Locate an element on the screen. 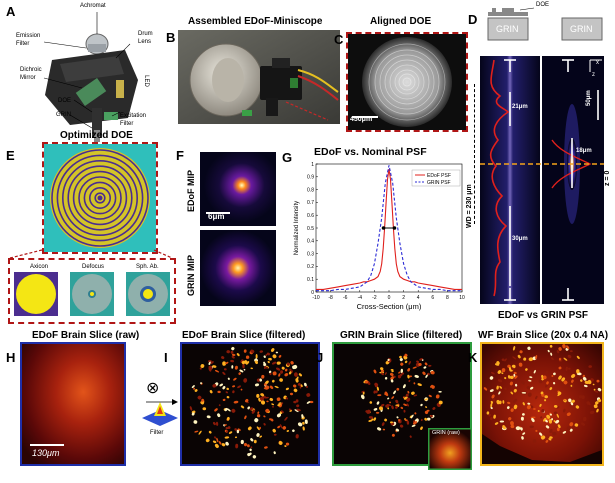 The image size is (615, 483). panel-d-caption: EDoF vs GRIN PSF is located at coordinates (543, 315).